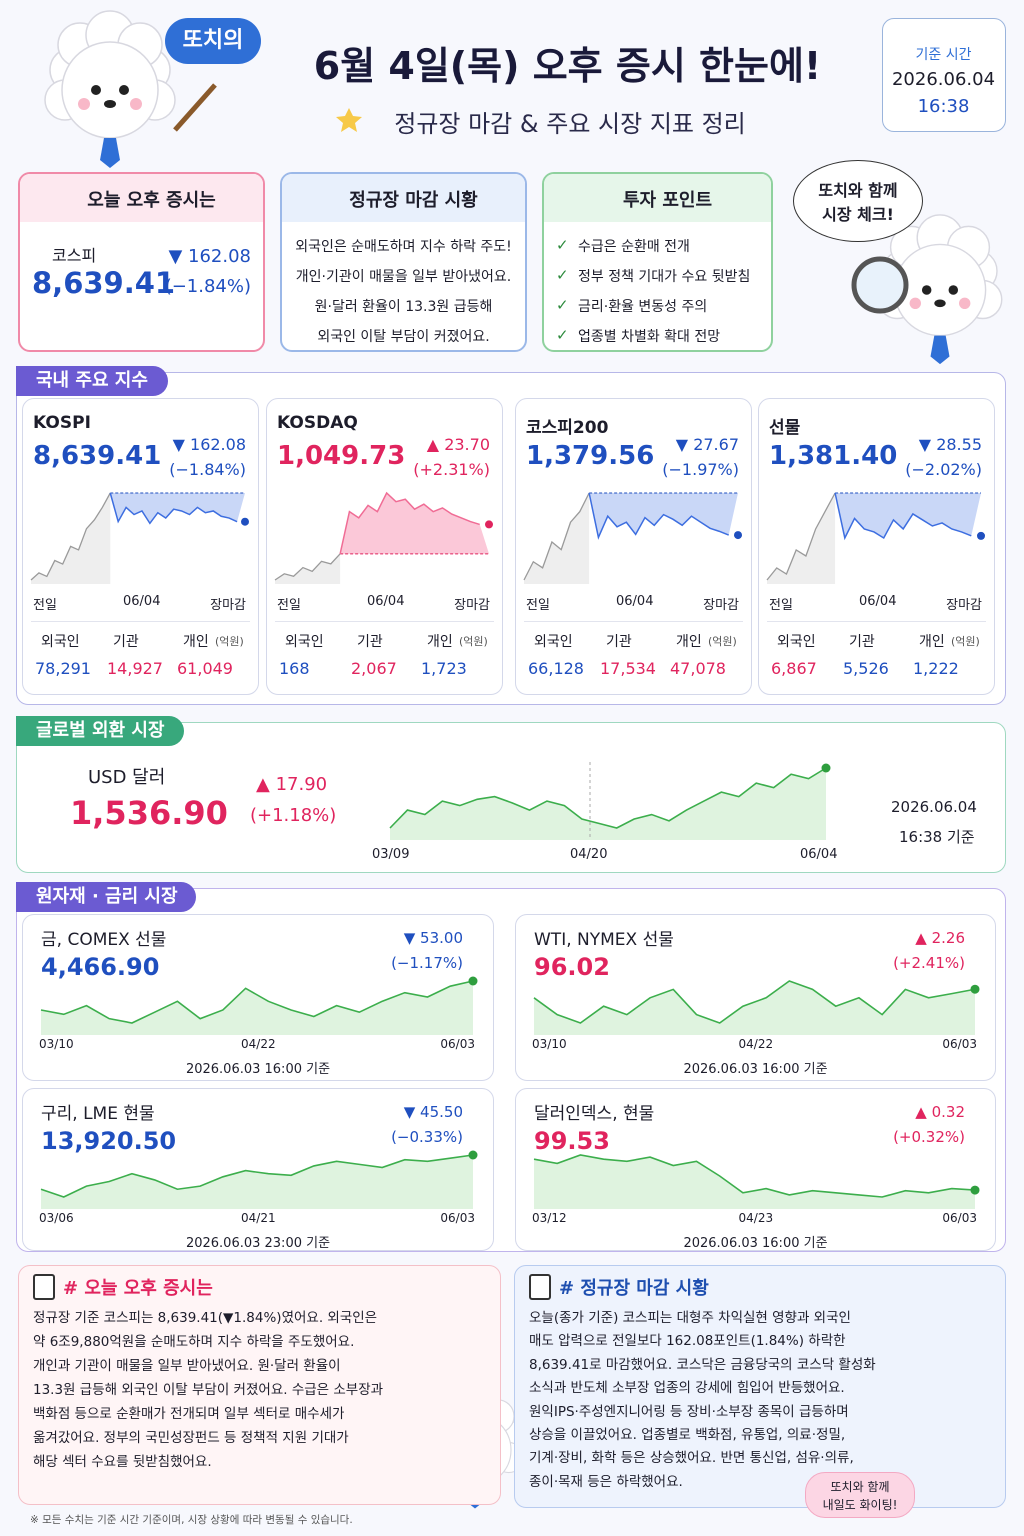 This screenshot has width=1024, height=1536. I want to click on investor-value: 14,927, so click(135, 668).